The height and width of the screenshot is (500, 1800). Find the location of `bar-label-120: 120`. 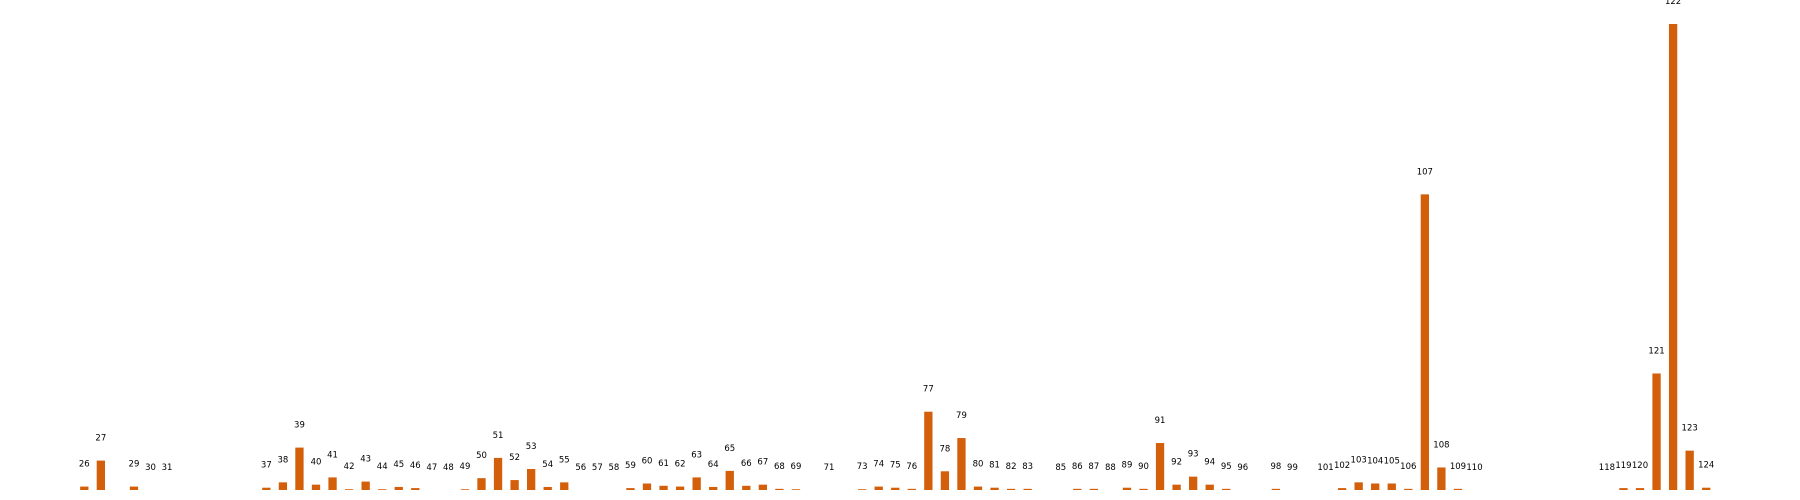

bar-label-120: 120 is located at coordinates (1640, 466).